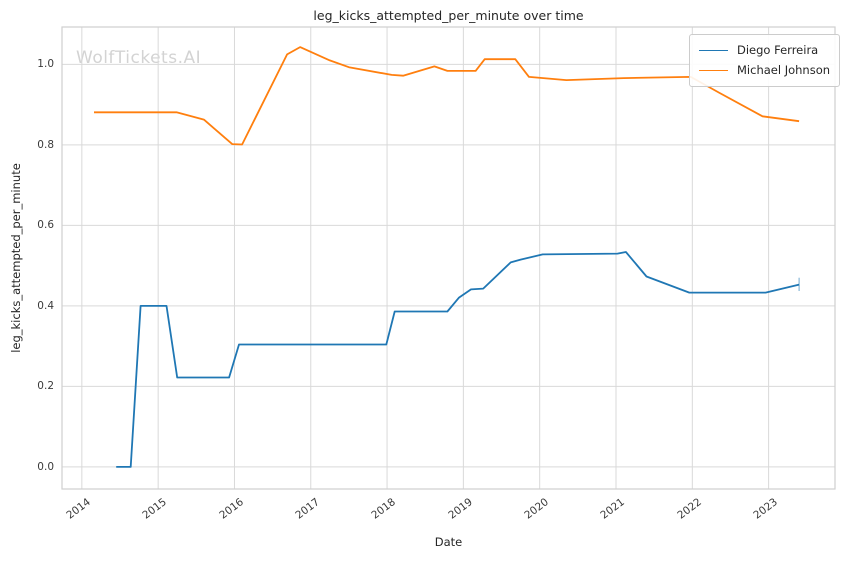 The width and height of the screenshot is (844, 561). I want to click on y-tick-label: 0.4, so click(45, 305).